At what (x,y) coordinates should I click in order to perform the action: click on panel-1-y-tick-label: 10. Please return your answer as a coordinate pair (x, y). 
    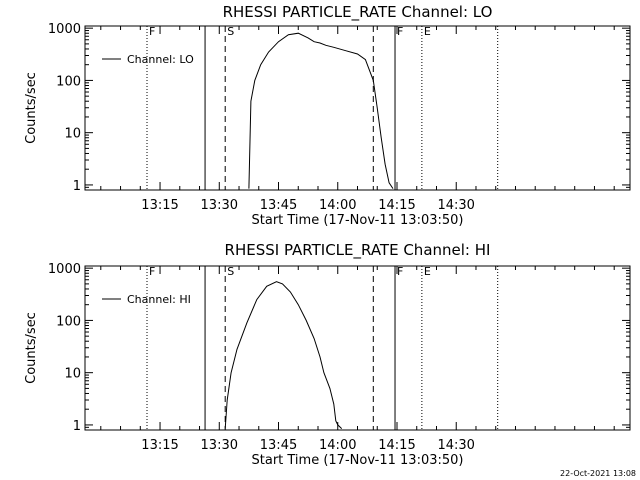
    Looking at the image, I should click on (72, 134).